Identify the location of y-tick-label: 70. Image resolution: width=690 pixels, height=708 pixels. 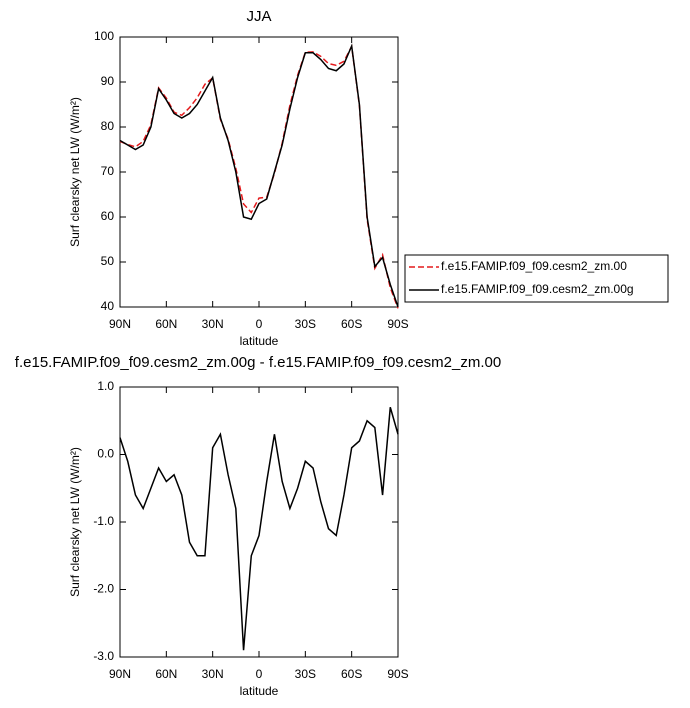
(108, 171).